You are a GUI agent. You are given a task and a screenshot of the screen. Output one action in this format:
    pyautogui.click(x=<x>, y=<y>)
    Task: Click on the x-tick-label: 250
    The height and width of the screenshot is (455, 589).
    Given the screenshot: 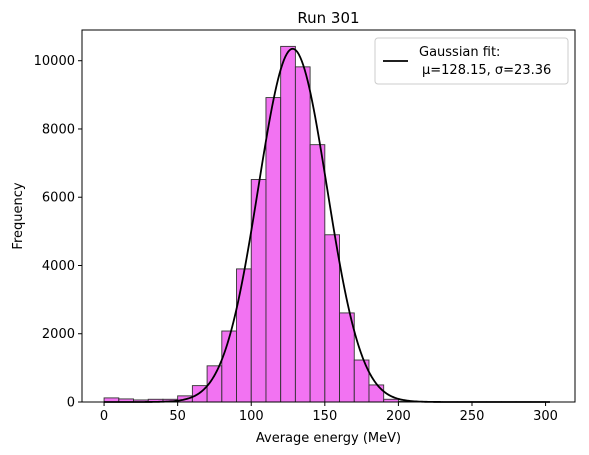 What is the action you would take?
    pyautogui.click(x=472, y=416)
    